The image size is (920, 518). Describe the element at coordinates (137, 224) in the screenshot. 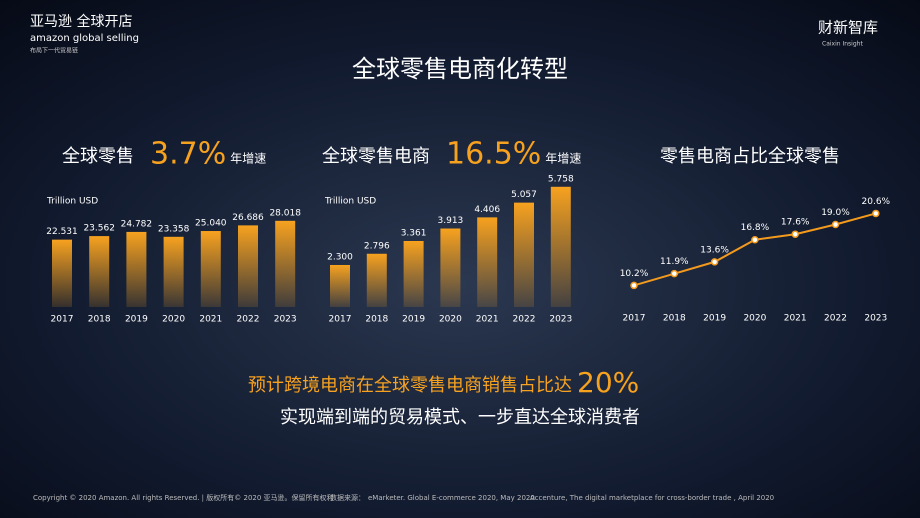

I see `data-label: 24.782` at that location.